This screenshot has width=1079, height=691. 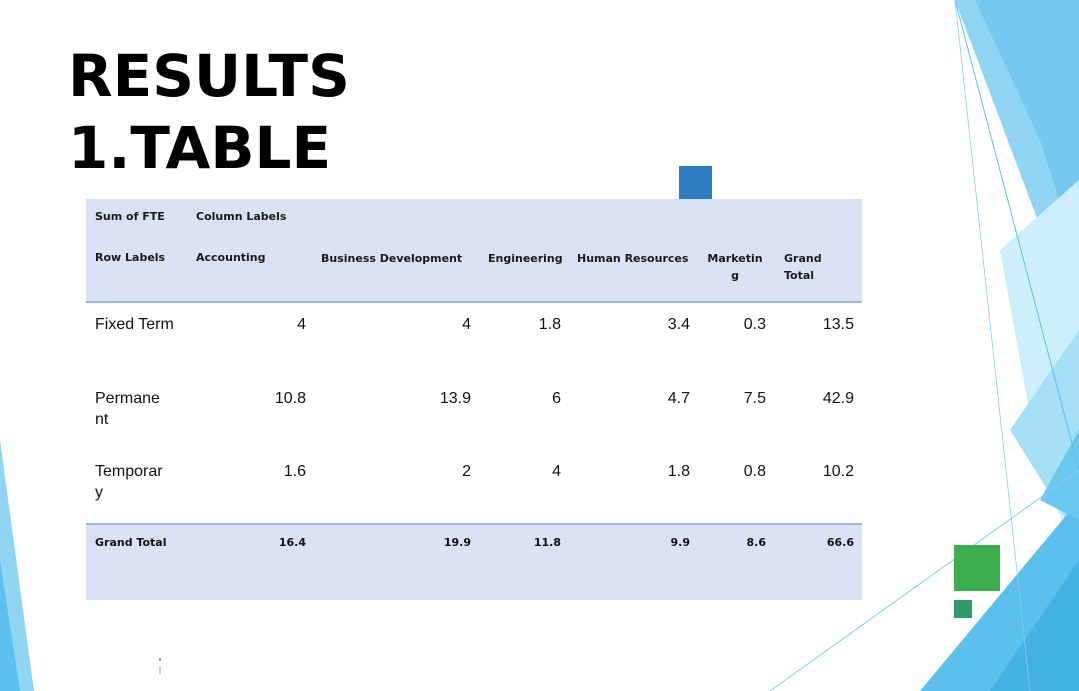 What do you see at coordinates (963, 609) in the screenshot?
I see `accent-square-teal` at bounding box center [963, 609].